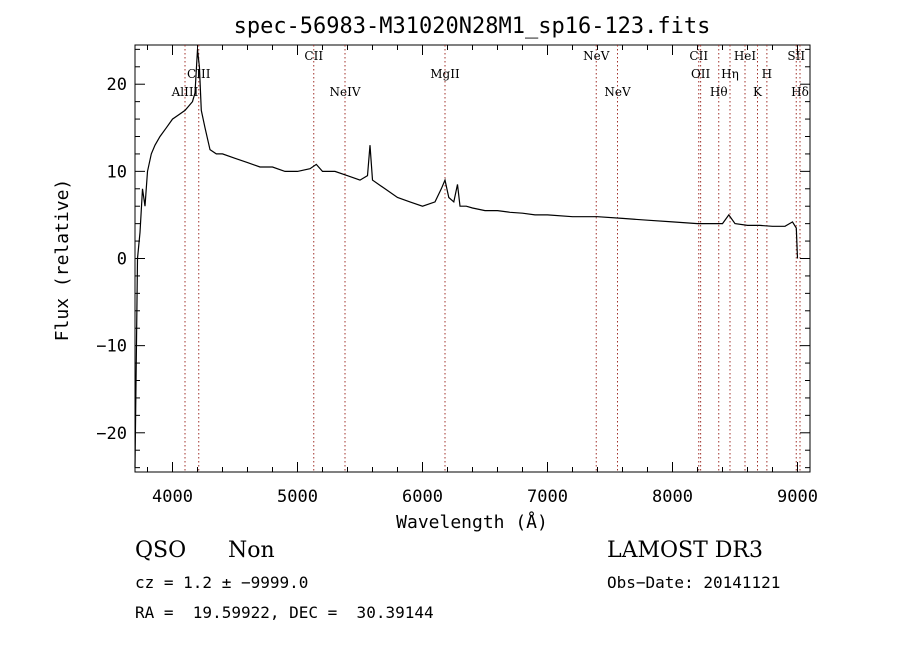 This screenshot has width=900, height=649. What do you see at coordinates (117, 85) in the screenshot?
I see `y-tick-label-4: 20` at bounding box center [117, 85].